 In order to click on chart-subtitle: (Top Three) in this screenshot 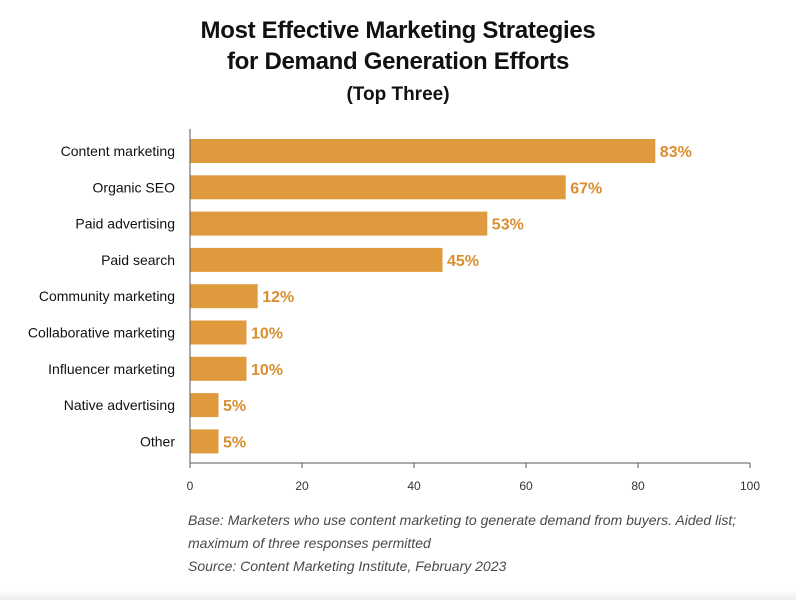, I will do `click(398, 94)`.